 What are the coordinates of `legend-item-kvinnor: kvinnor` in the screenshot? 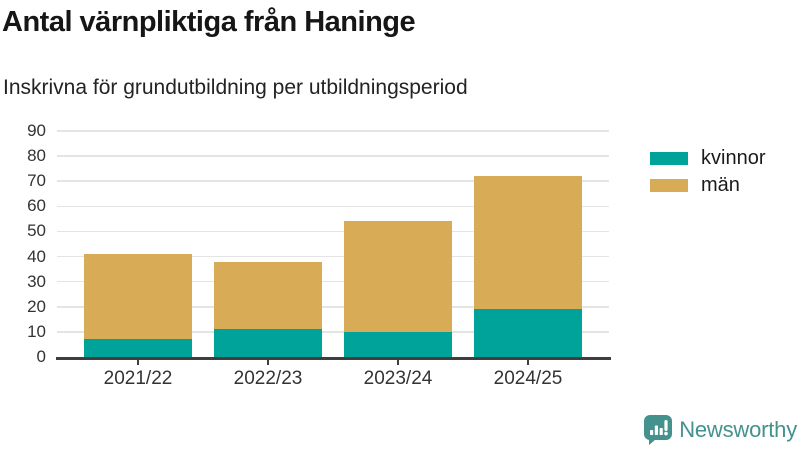 It's located at (707, 158).